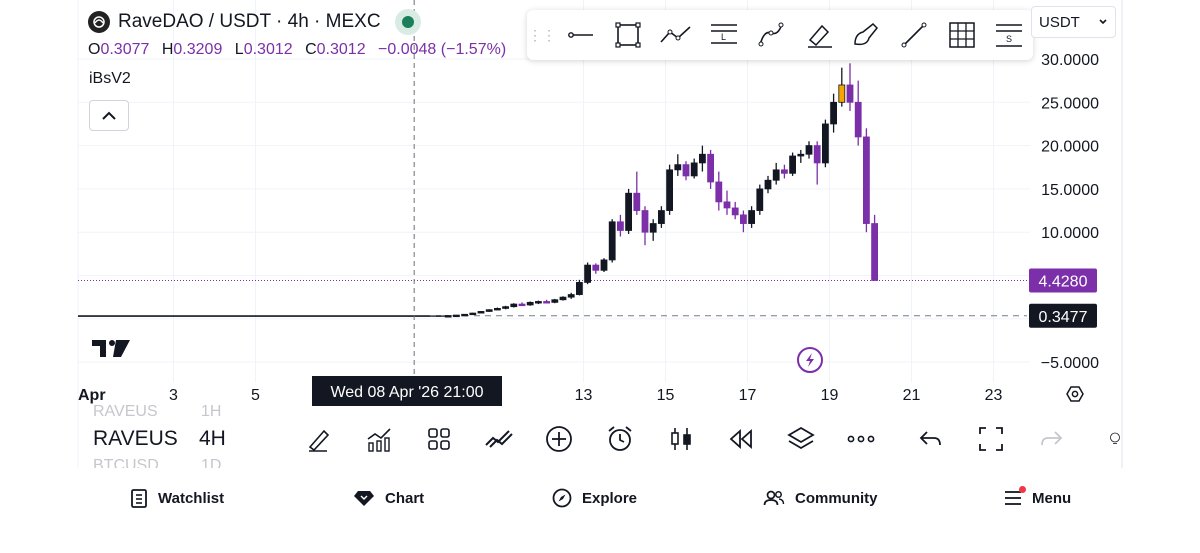 The width and height of the screenshot is (1200, 553). What do you see at coordinates (861, 439) in the screenshot?
I see `more-dots-icon` at bounding box center [861, 439].